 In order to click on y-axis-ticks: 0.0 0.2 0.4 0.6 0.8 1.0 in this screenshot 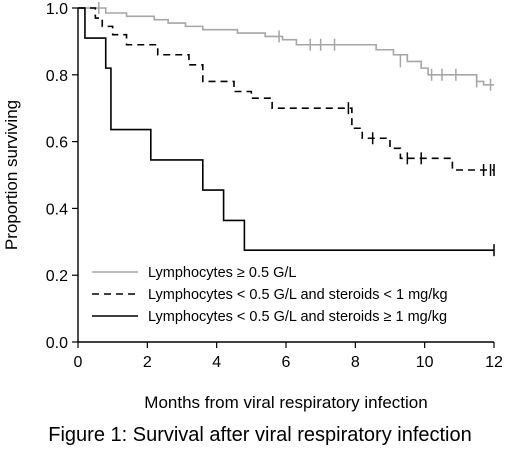, I will do `click(62, 176)`.